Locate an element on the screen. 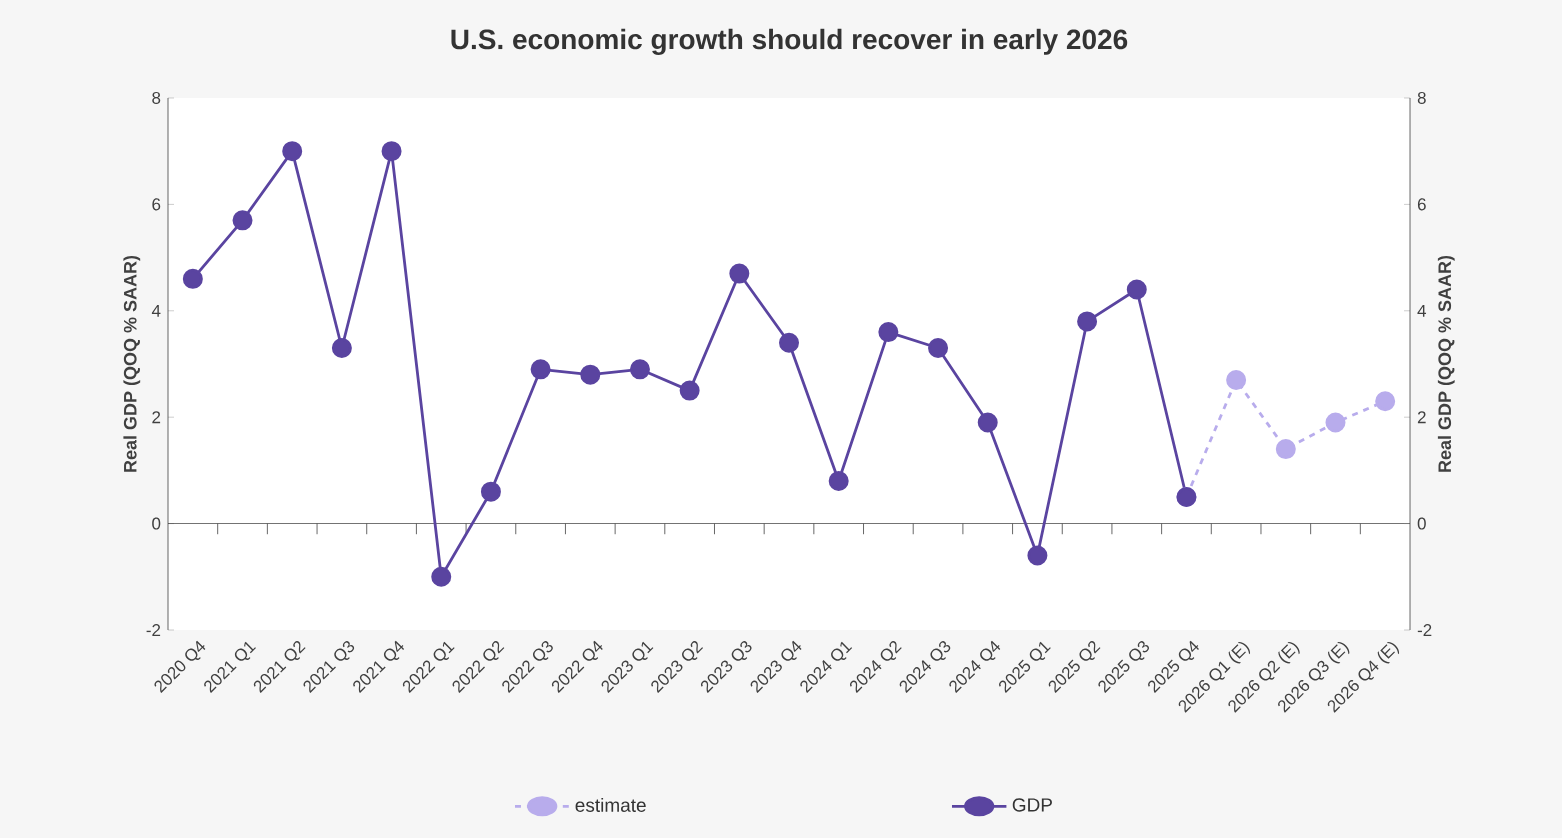 This screenshot has width=1562, height=838. y2-tick-label: 6 is located at coordinates (1421, 204).